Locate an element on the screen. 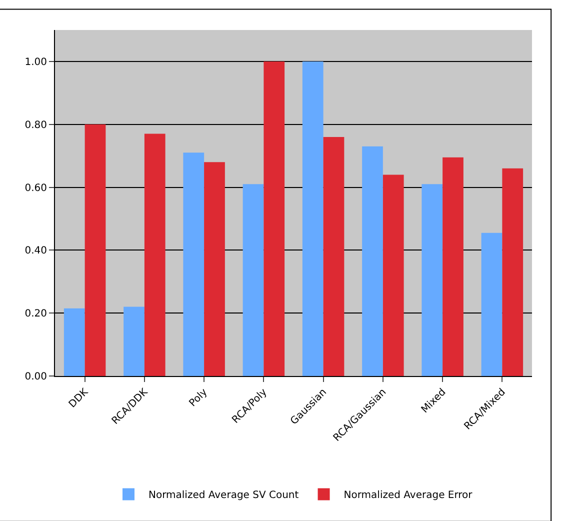 The width and height of the screenshot is (562, 521). legend-label: Normalized Average SV Count is located at coordinates (223, 496).